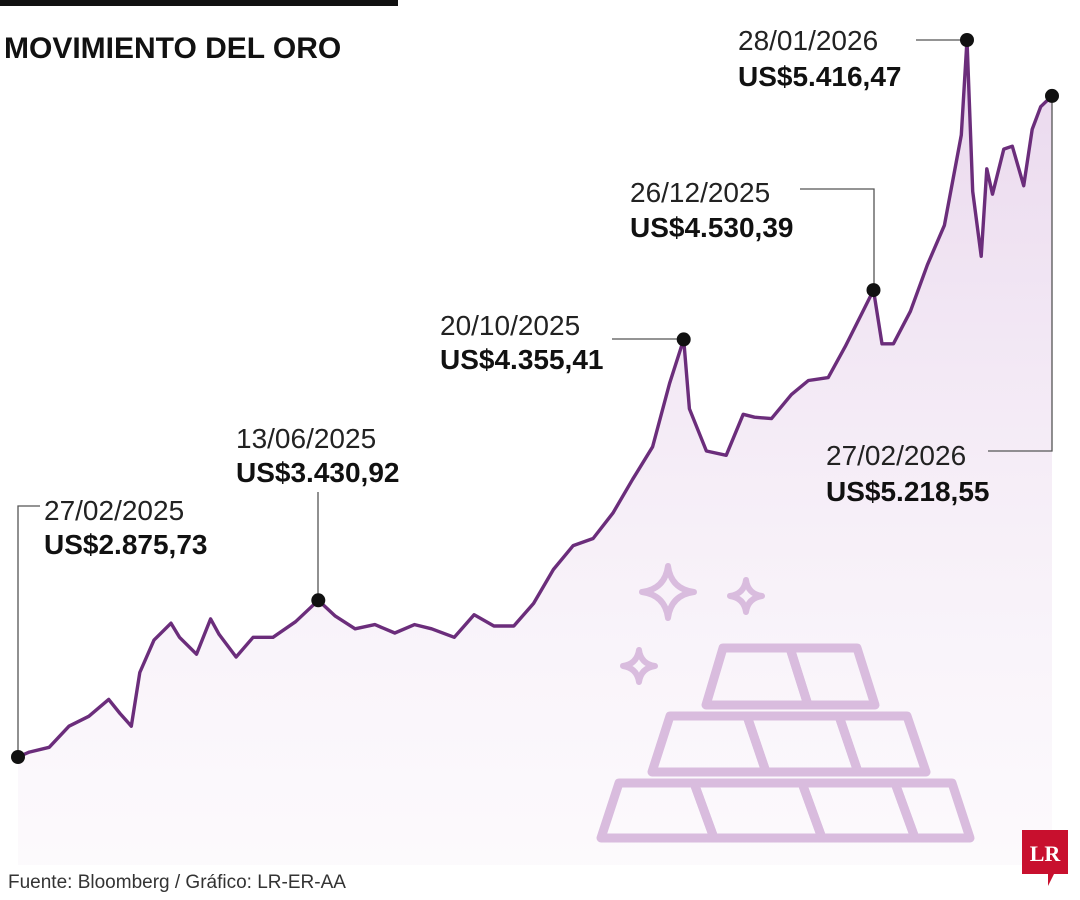 The height and width of the screenshot is (900, 1080). What do you see at coordinates (808, 40) in the screenshot?
I see `annotation-date: 28/01/2026` at bounding box center [808, 40].